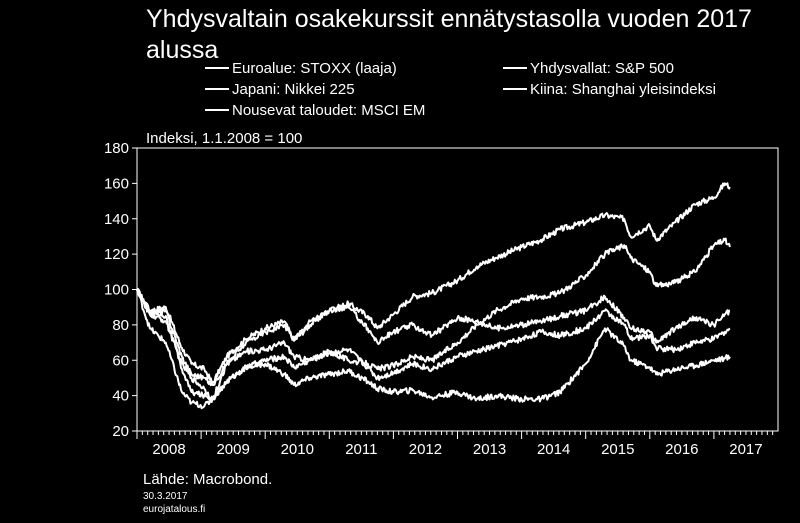  Describe the element at coordinates (116, 290) in the screenshot. I see `y-tick-label: 100` at that location.